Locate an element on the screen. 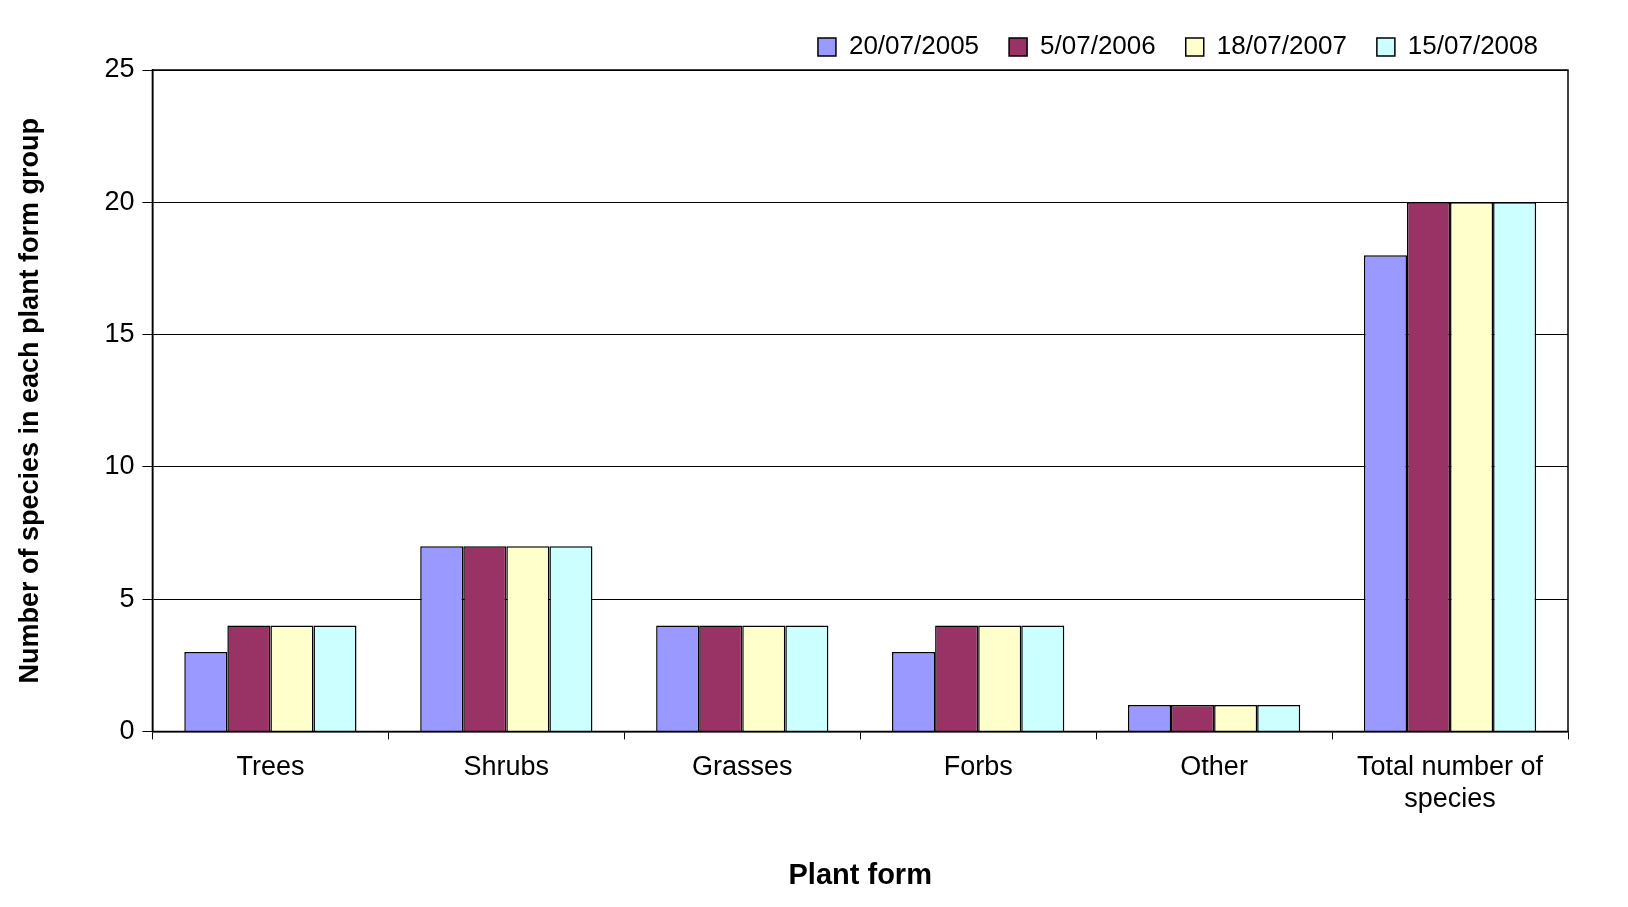 This screenshot has height=907, width=1628. x-tick-label: Forbs is located at coordinates (978, 766).